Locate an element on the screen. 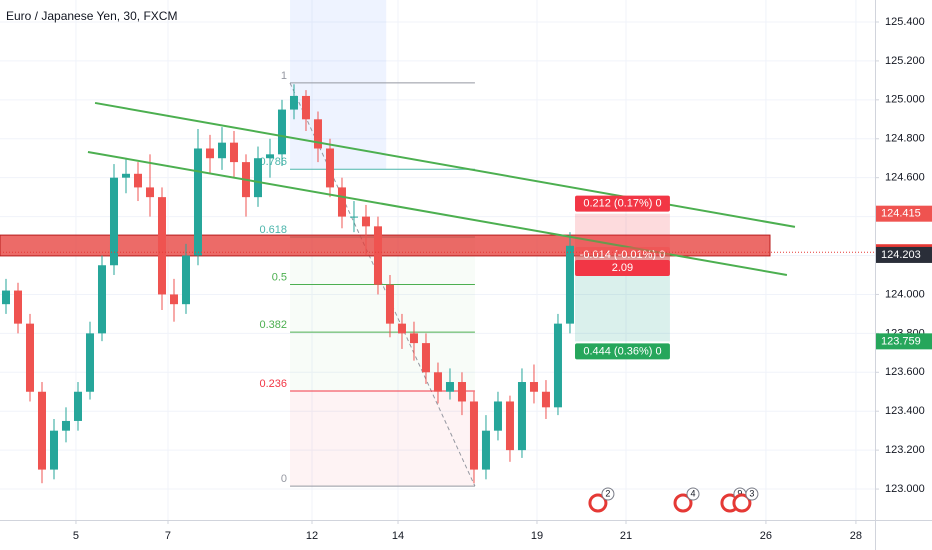 The width and height of the screenshot is (932, 550). x-tick-label: 21 is located at coordinates (626, 536).